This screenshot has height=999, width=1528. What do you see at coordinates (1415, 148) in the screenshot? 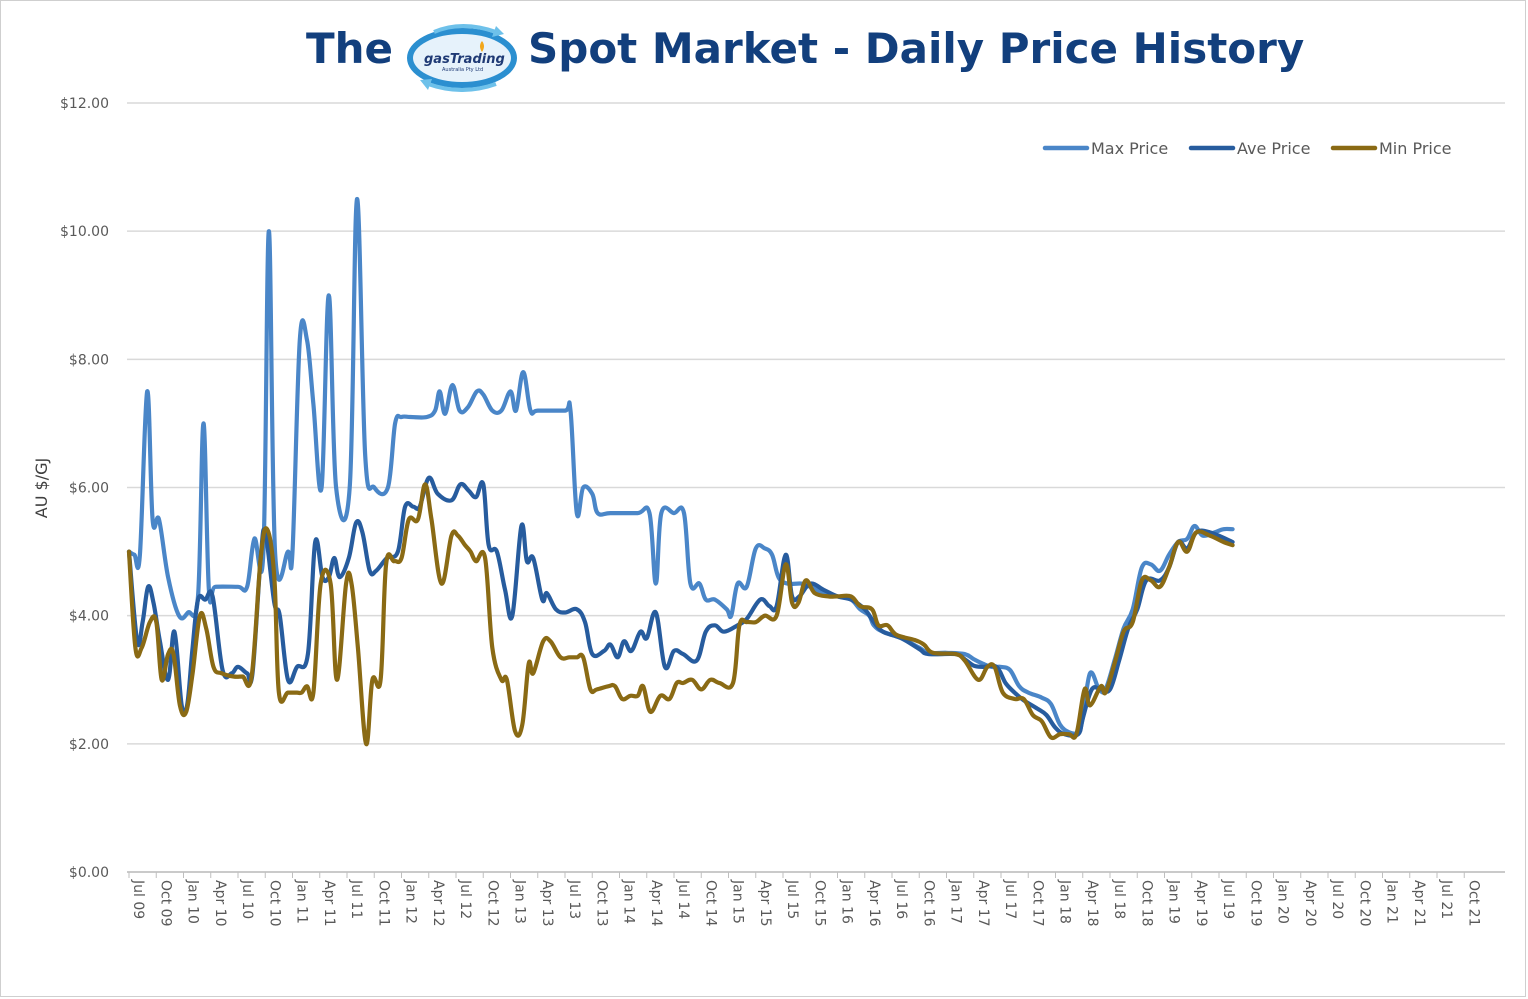
I see `legend-label-min-price: Min Price` at bounding box center [1415, 148].